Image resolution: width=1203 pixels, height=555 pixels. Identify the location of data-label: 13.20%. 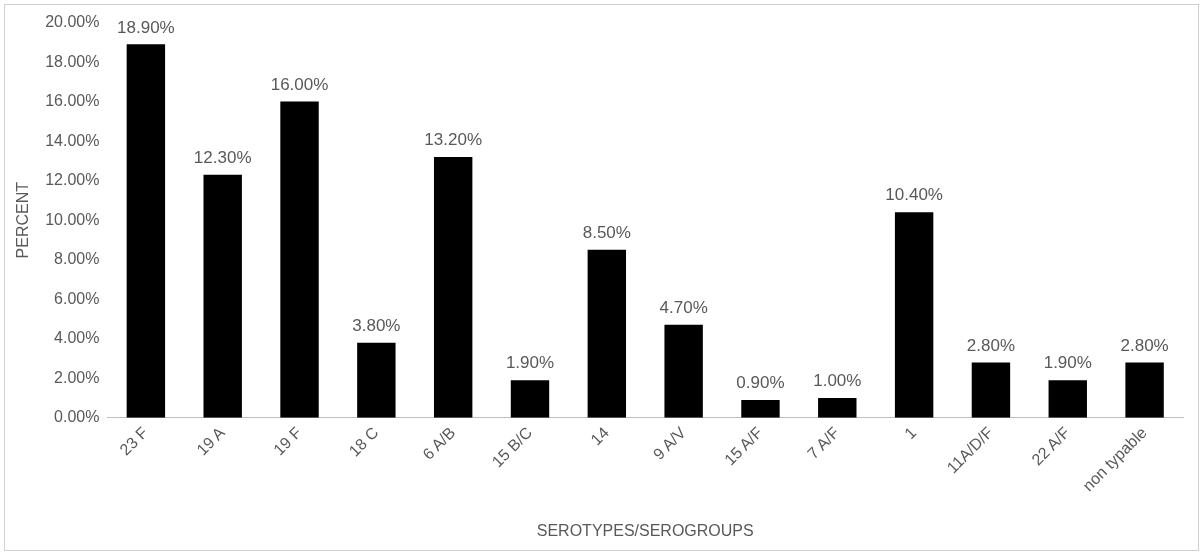
(453, 140).